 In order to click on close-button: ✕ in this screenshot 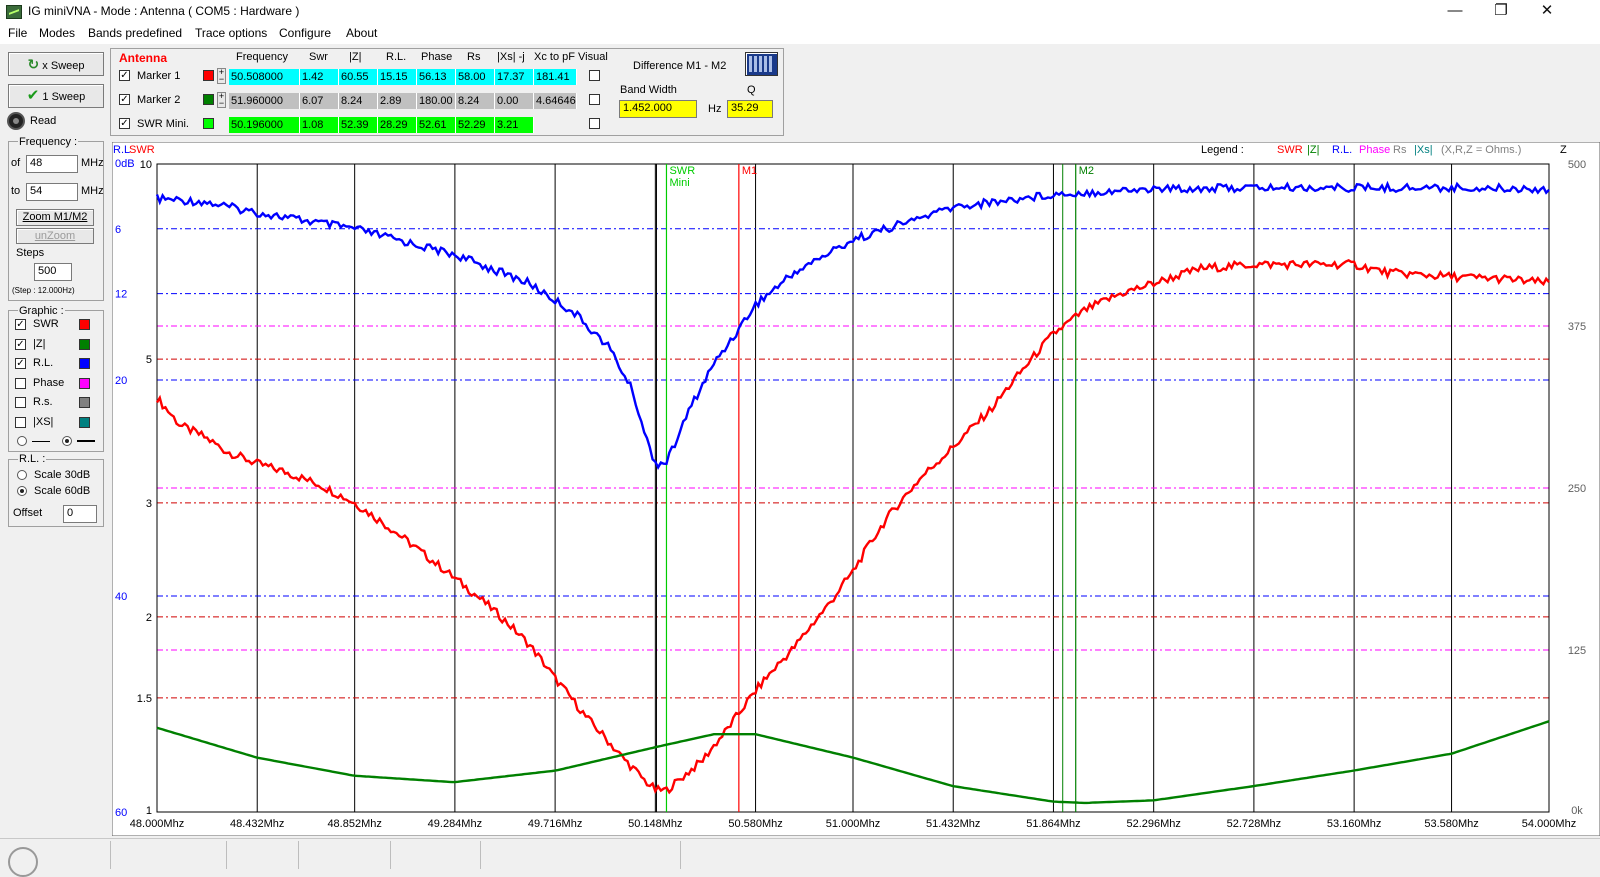, I will do `click(1547, 10)`.